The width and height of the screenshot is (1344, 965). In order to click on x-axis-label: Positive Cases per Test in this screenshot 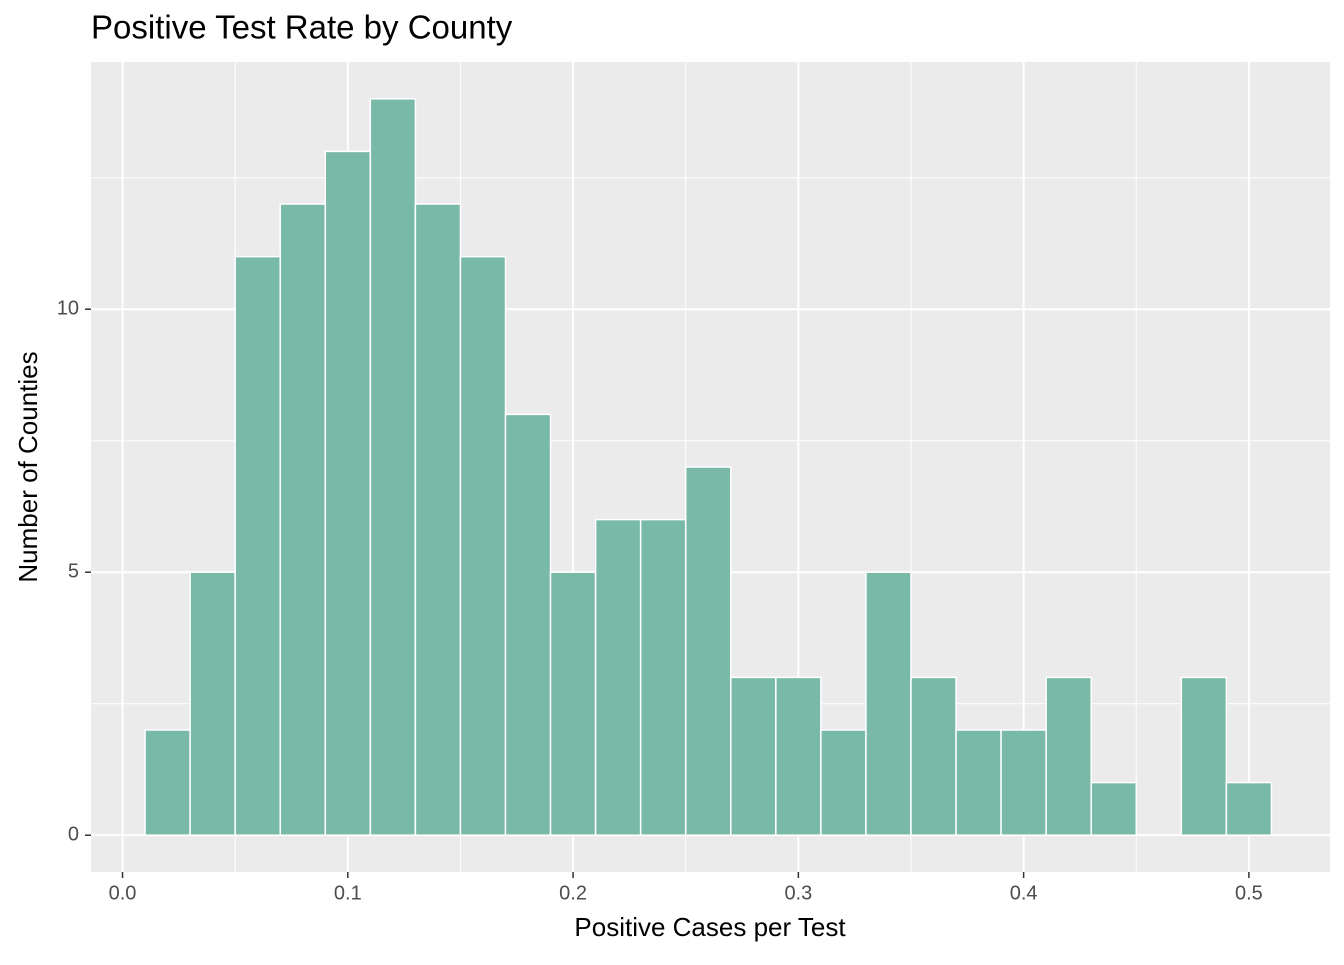, I will do `click(710, 927)`.